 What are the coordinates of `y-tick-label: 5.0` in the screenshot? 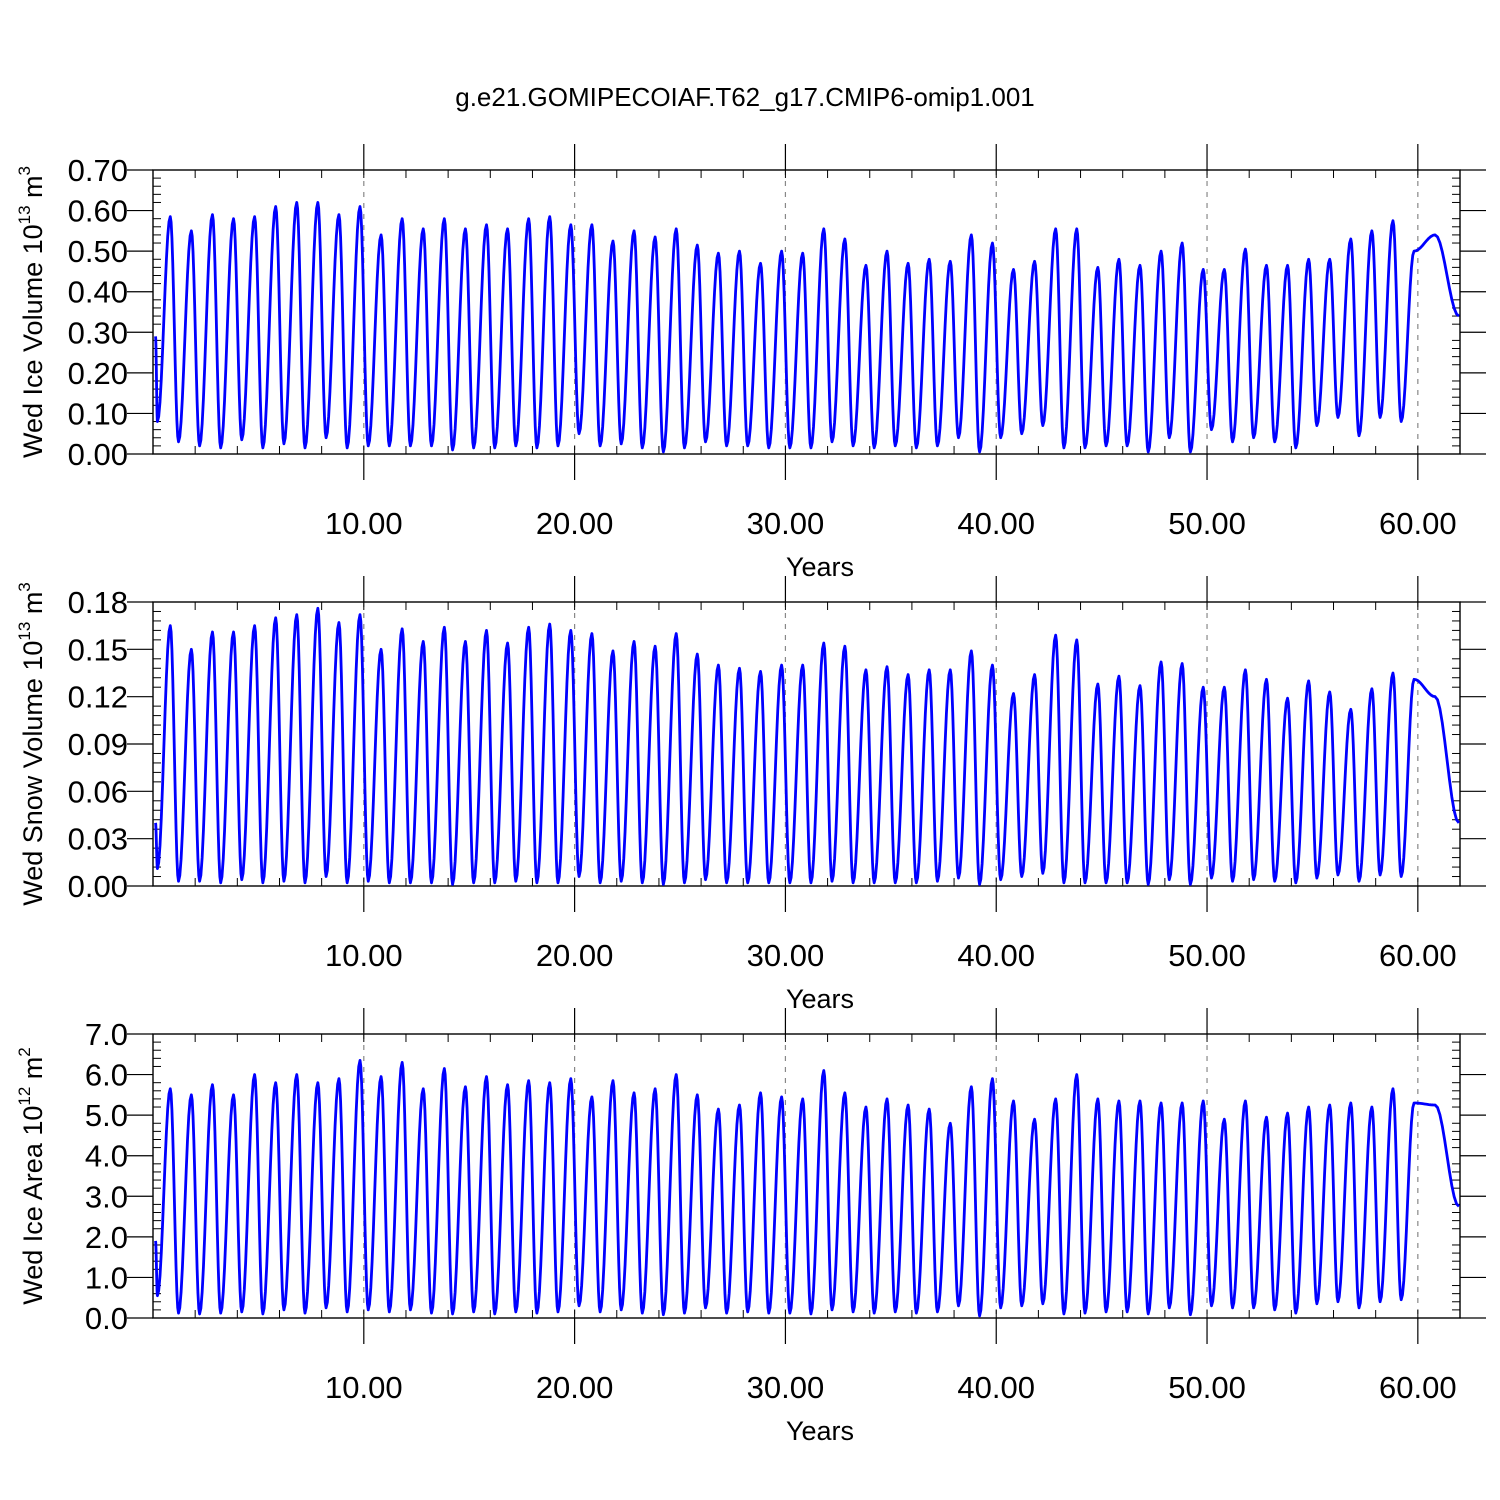 It's located at (106, 1115).